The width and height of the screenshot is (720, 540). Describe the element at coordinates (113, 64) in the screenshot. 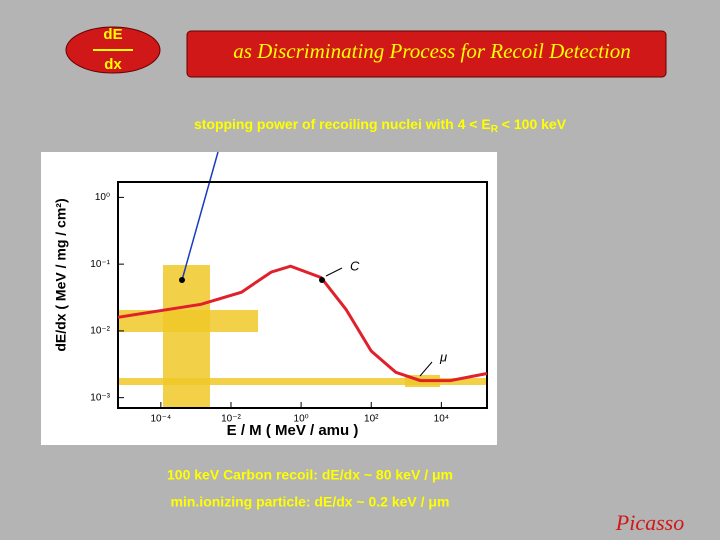

I see `badge-bottom: dx` at that location.